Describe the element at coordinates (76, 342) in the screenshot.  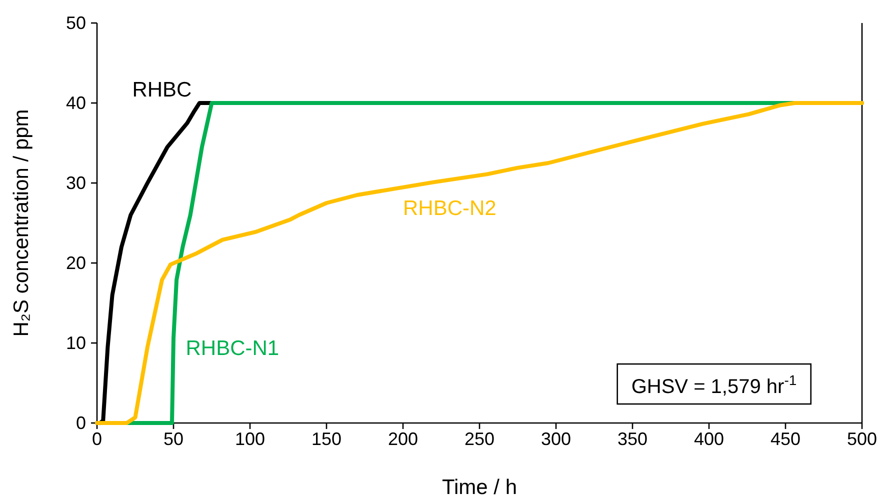
I see `y-tick-label: 10` at that location.